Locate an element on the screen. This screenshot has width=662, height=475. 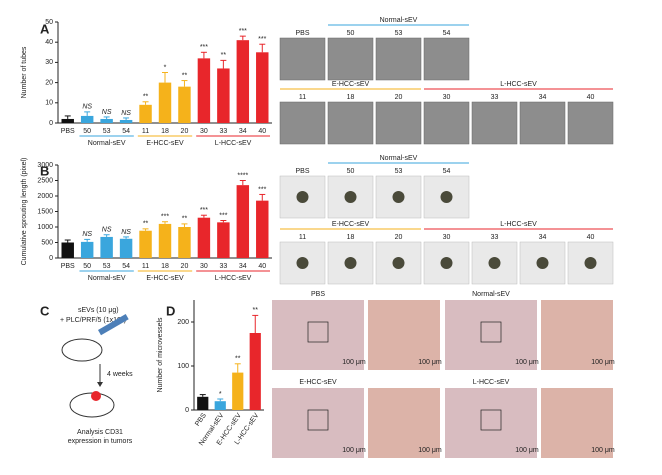
y-tick-label: 50 is located at coordinates (49, 22).